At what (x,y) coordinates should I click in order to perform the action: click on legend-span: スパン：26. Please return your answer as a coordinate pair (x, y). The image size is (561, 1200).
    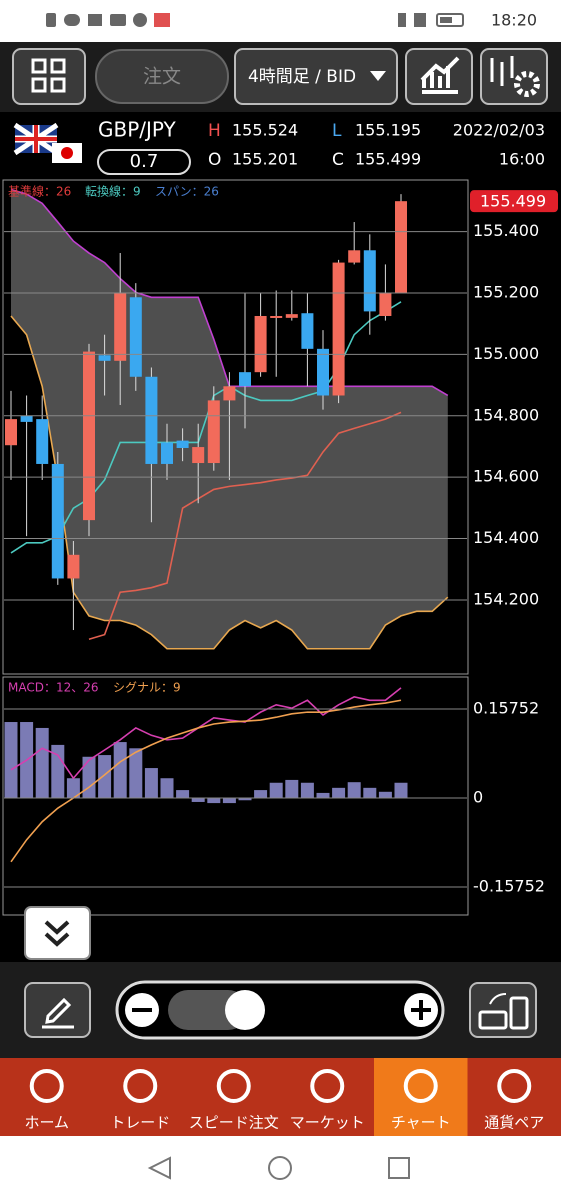
    Looking at the image, I should click on (187, 192).